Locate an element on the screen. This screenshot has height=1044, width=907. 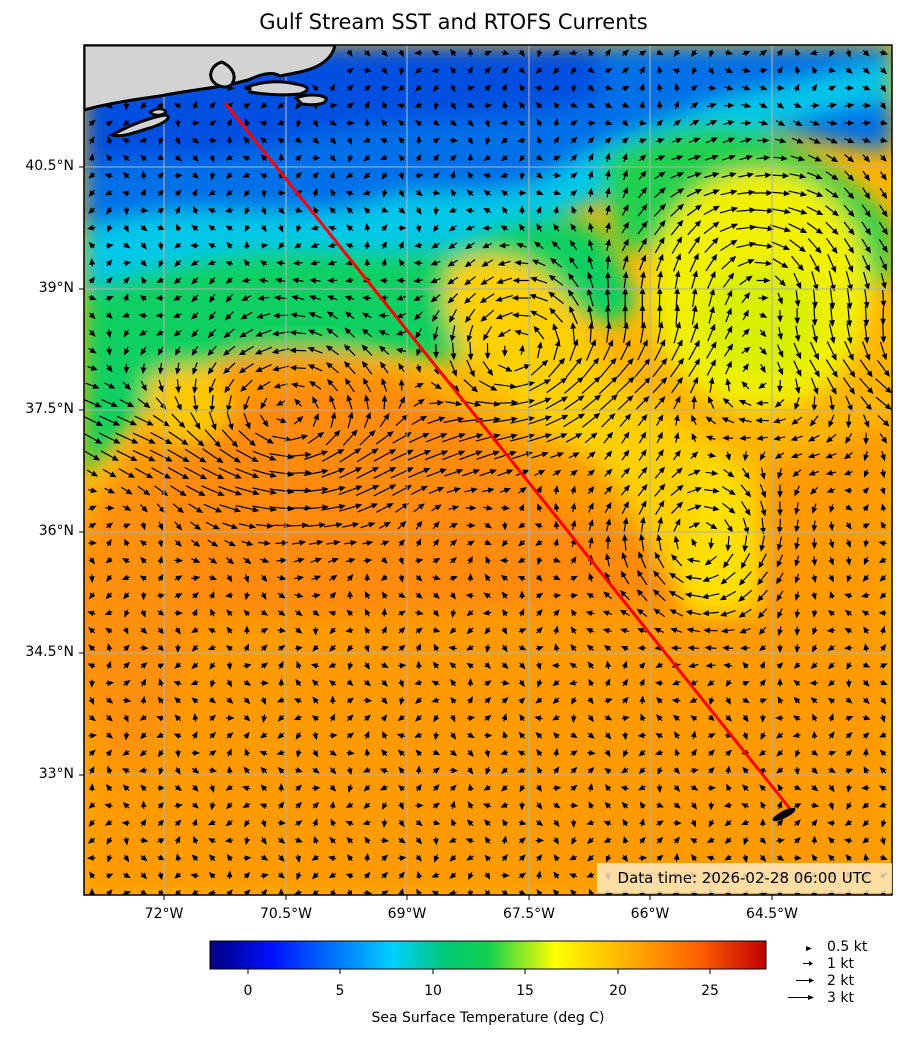
lat-tick-label: 37.5°N is located at coordinates (49, 409).